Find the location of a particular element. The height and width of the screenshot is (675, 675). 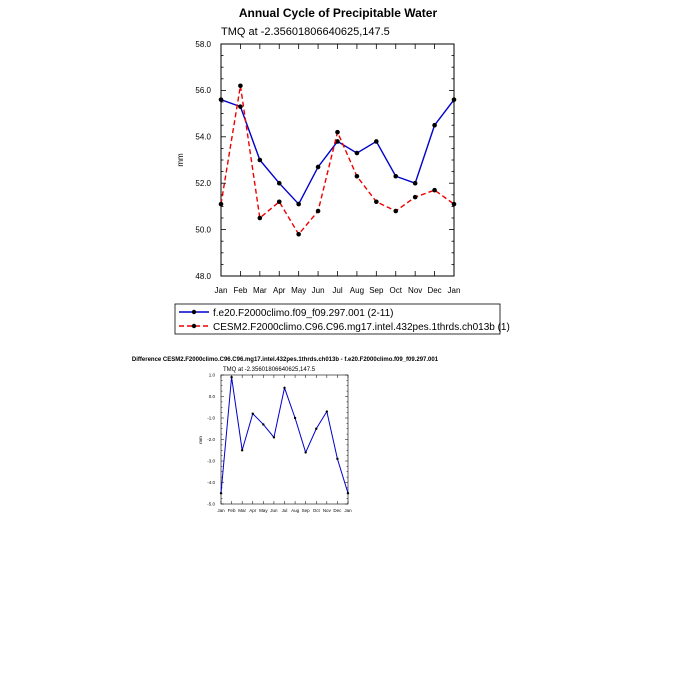

x-tick-label: Jun is located at coordinates (318, 290).